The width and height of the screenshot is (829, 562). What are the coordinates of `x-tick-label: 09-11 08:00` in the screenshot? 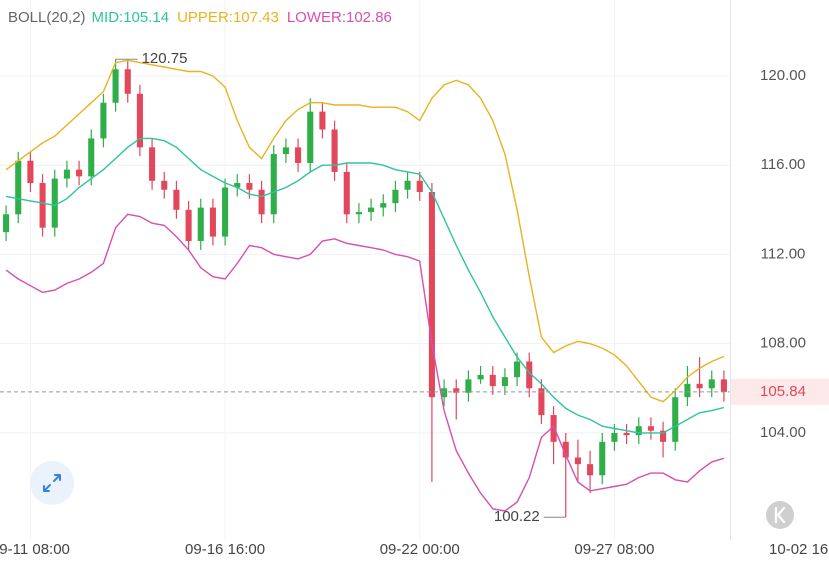 It's located at (35, 549).